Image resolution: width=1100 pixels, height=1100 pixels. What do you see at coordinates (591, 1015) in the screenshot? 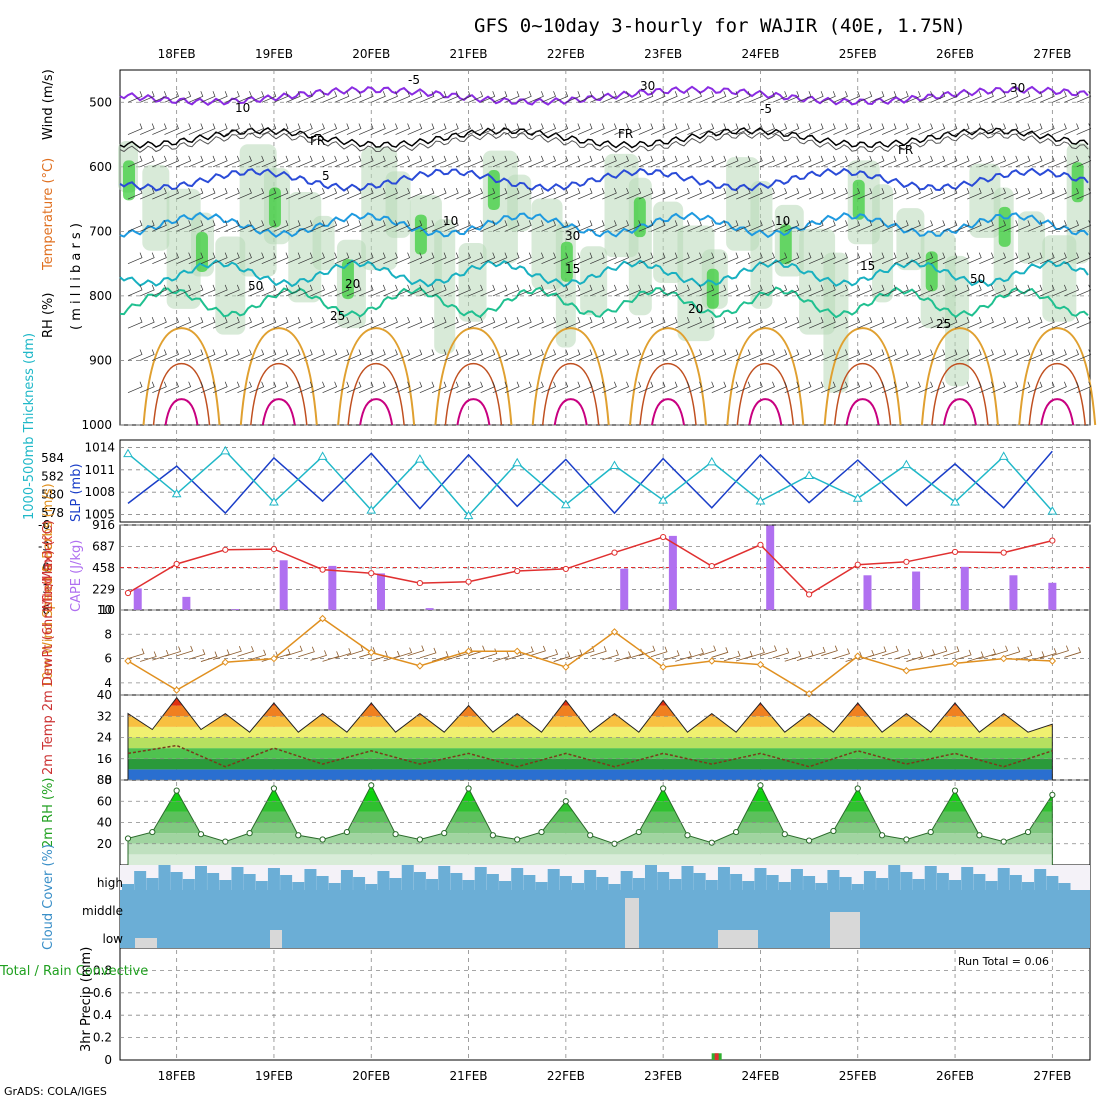
I see `precip-panel: 0.8 0.6 0.4 0.2 0` at bounding box center [591, 1015].